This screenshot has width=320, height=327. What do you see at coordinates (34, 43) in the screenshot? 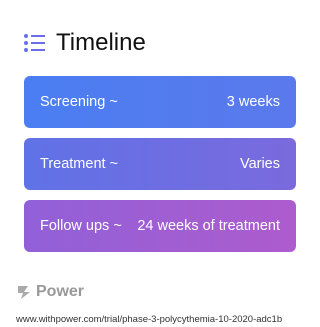
I see `list-icon` at bounding box center [34, 43].